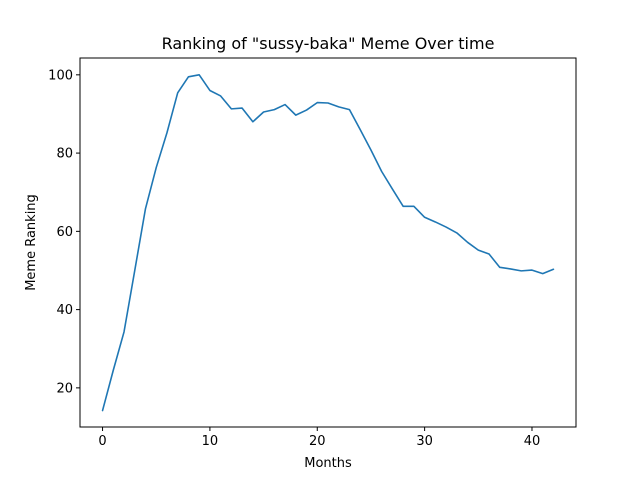 This screenshot has width=640, height=480. What do you see at coordinates (328, 463) in the screenshot?
I see `x-axis-label: Months` at bounding box center [328, 463].